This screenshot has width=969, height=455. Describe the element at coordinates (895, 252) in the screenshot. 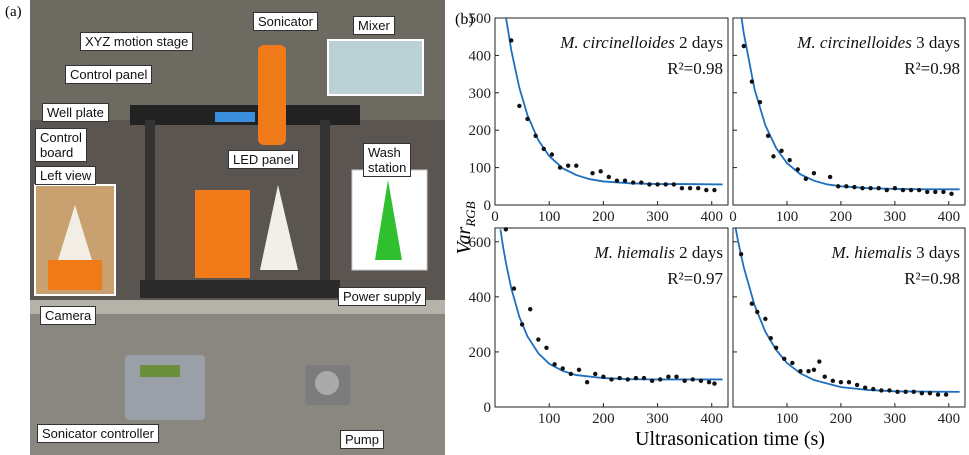

I see `annotation: M. hiemalis 3 days` at that location.